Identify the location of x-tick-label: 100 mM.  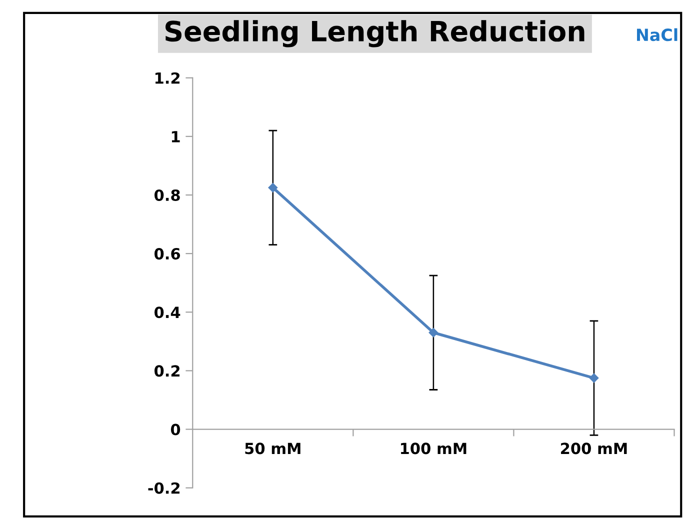
(433, 448).